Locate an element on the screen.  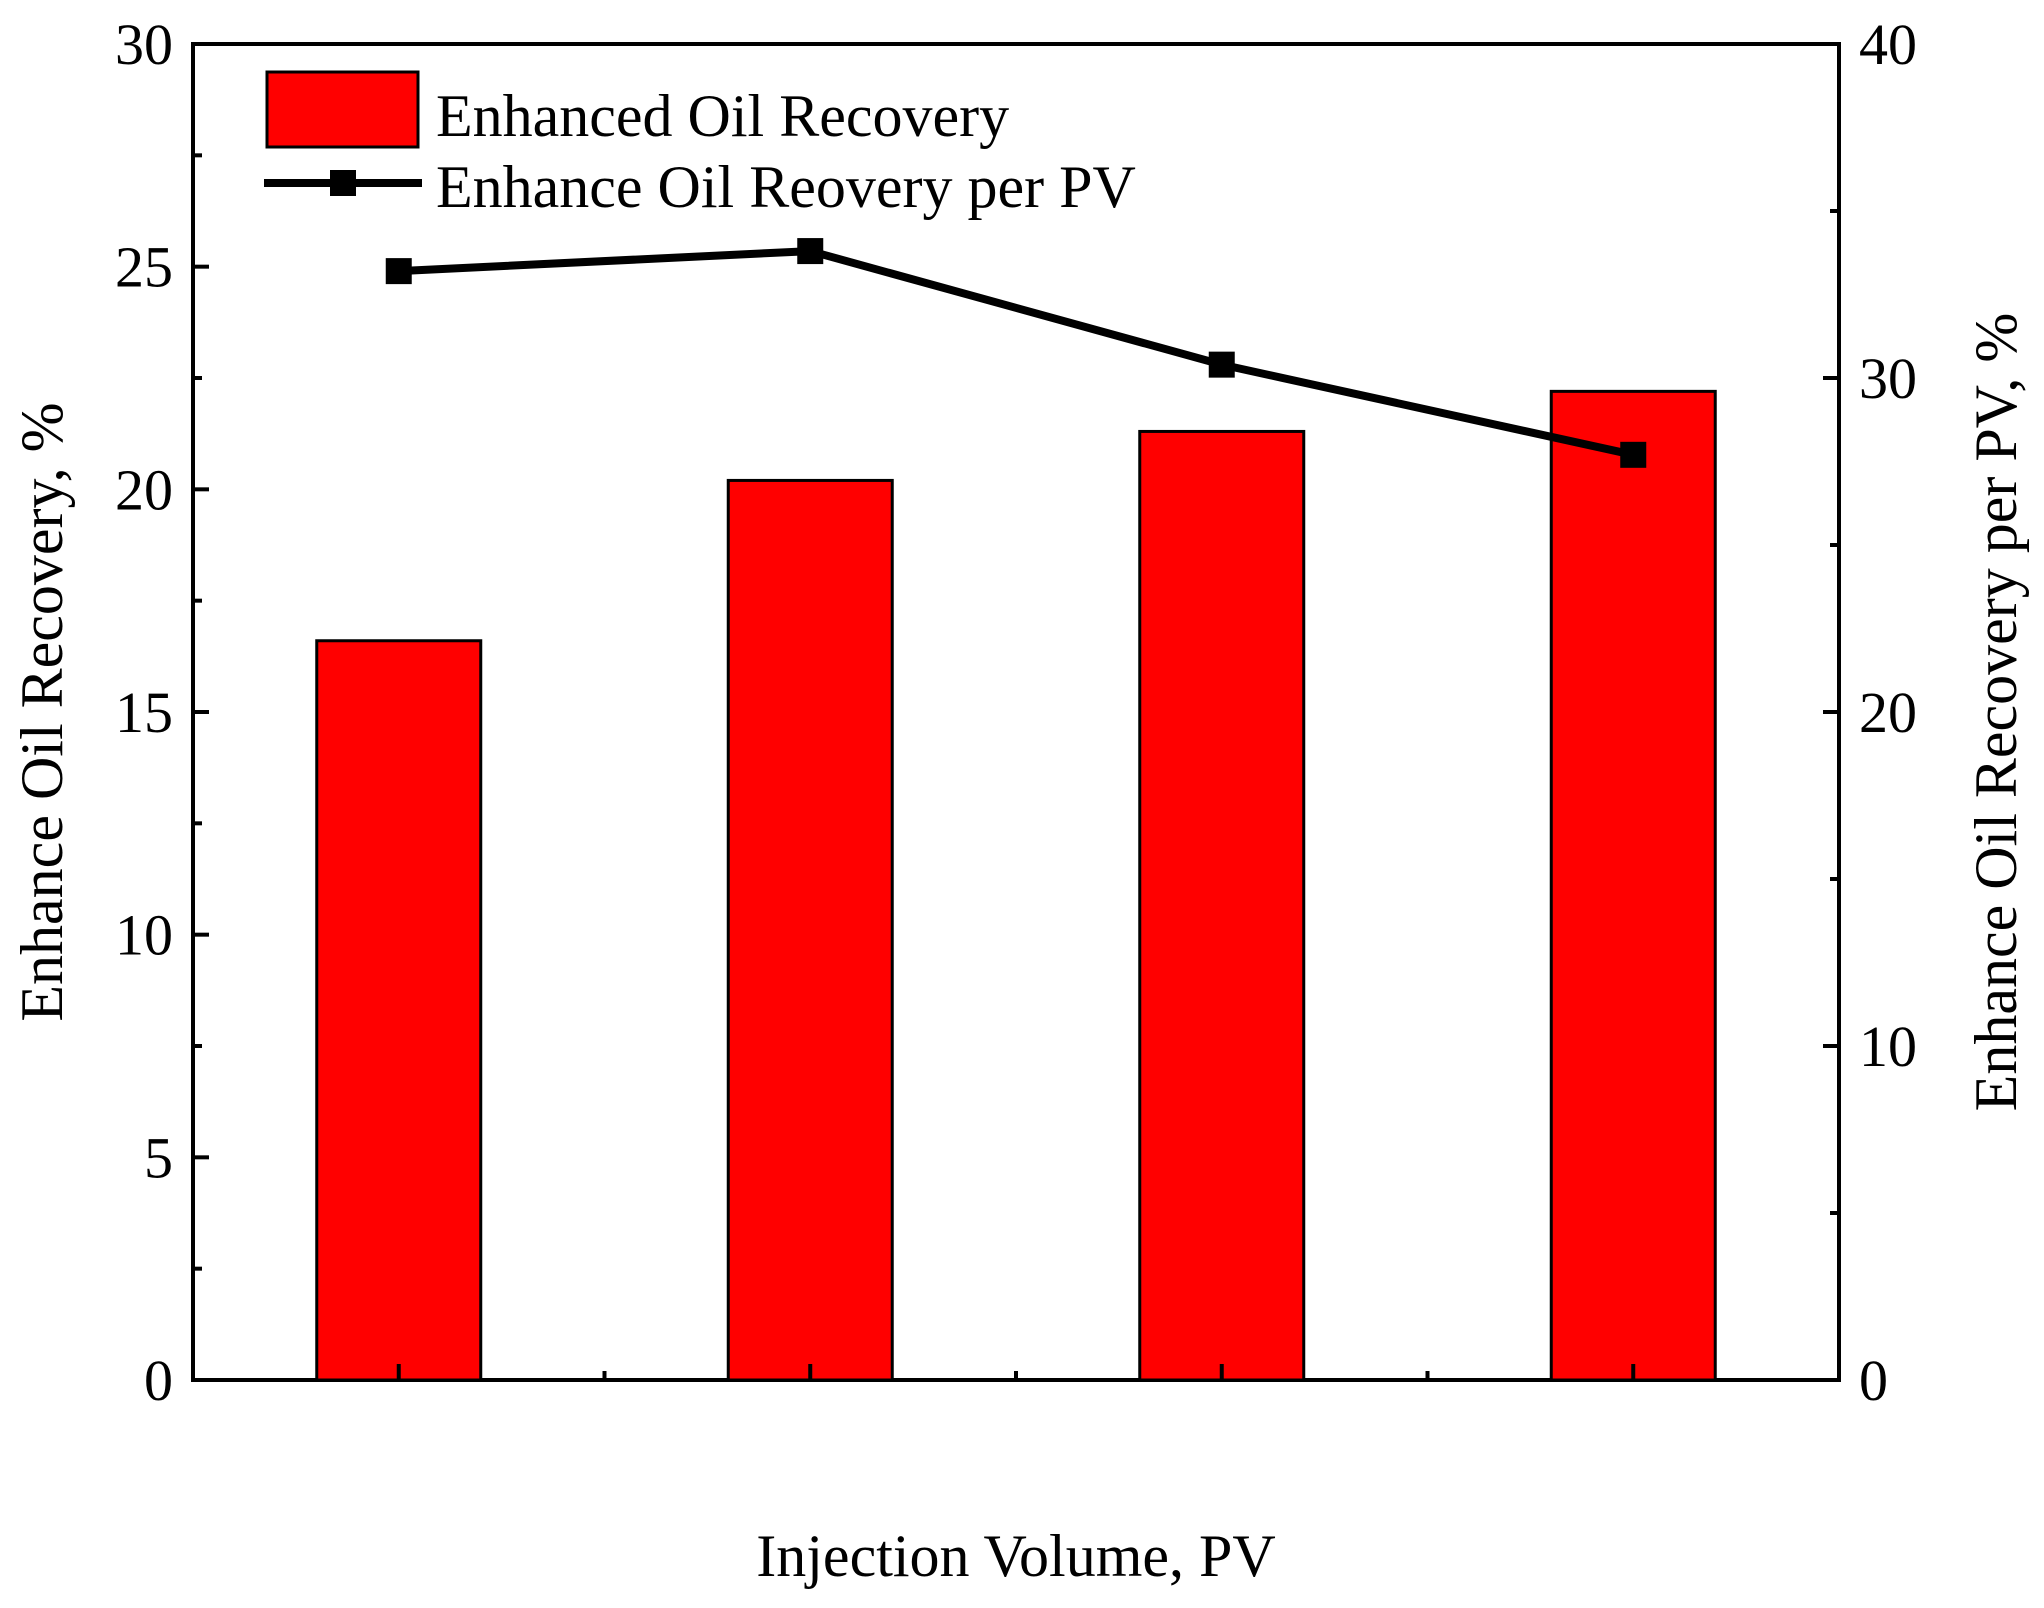
y-right-tick-label-2: 20 is located at coordinates (1888, 712).